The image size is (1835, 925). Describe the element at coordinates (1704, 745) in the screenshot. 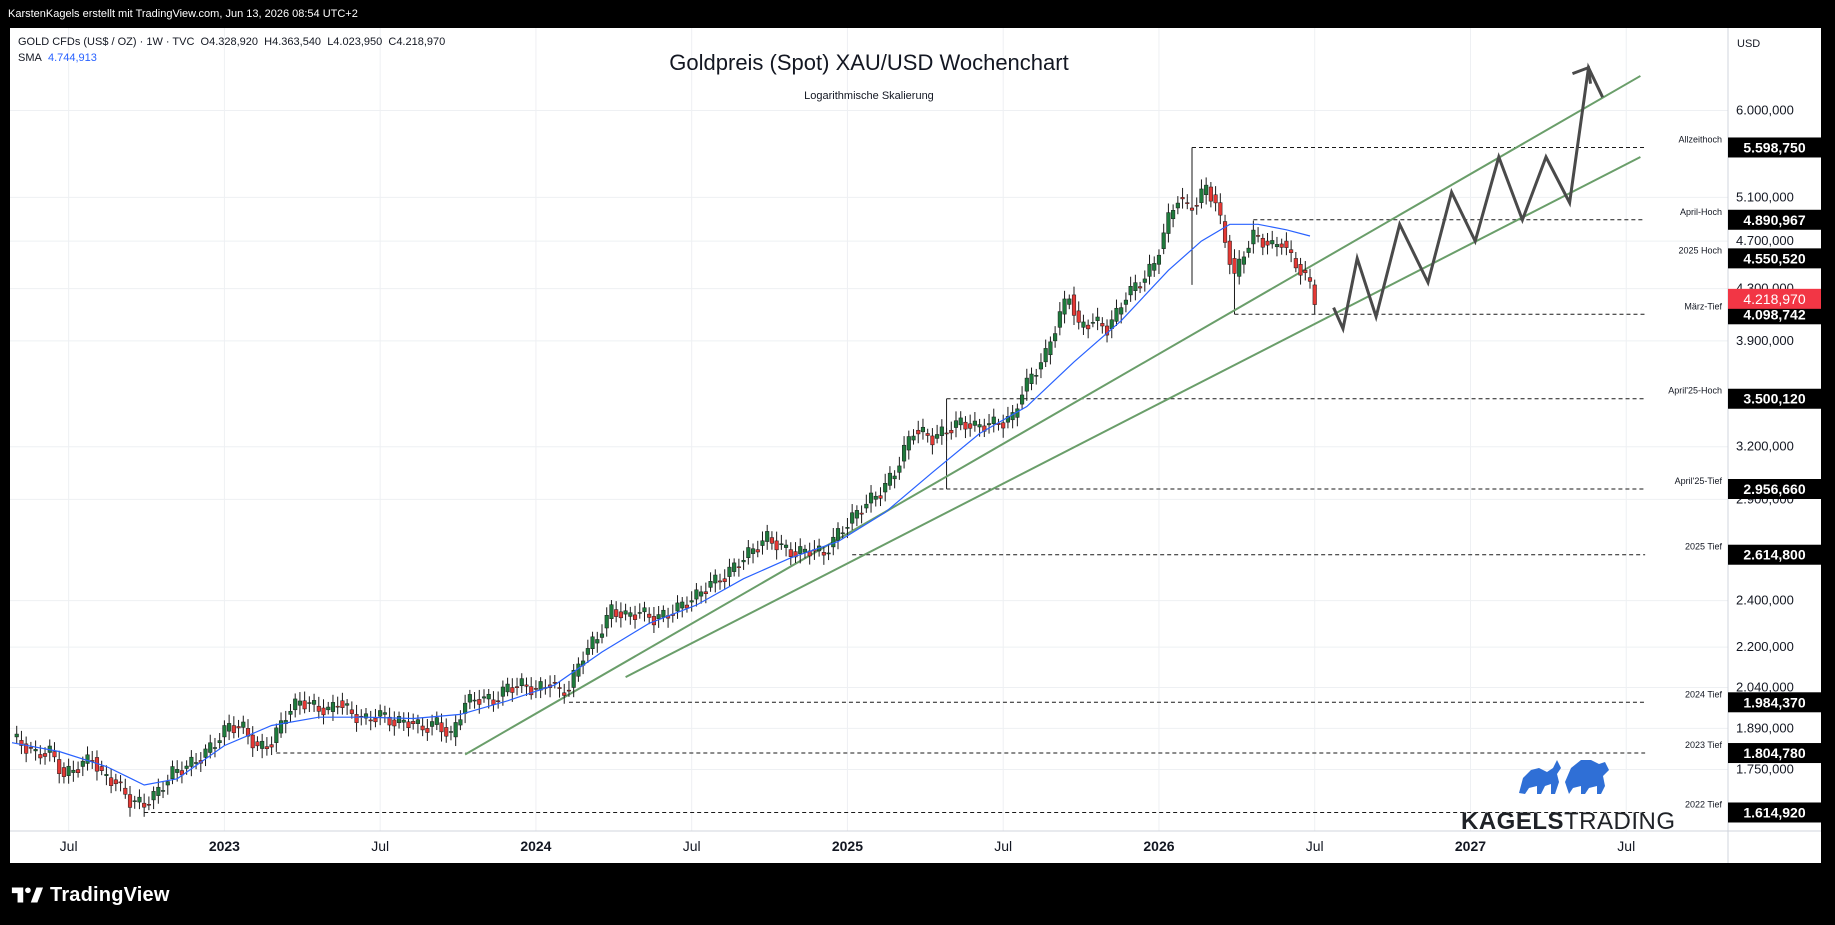

I see `level-label: 2023 Tief` at that location.